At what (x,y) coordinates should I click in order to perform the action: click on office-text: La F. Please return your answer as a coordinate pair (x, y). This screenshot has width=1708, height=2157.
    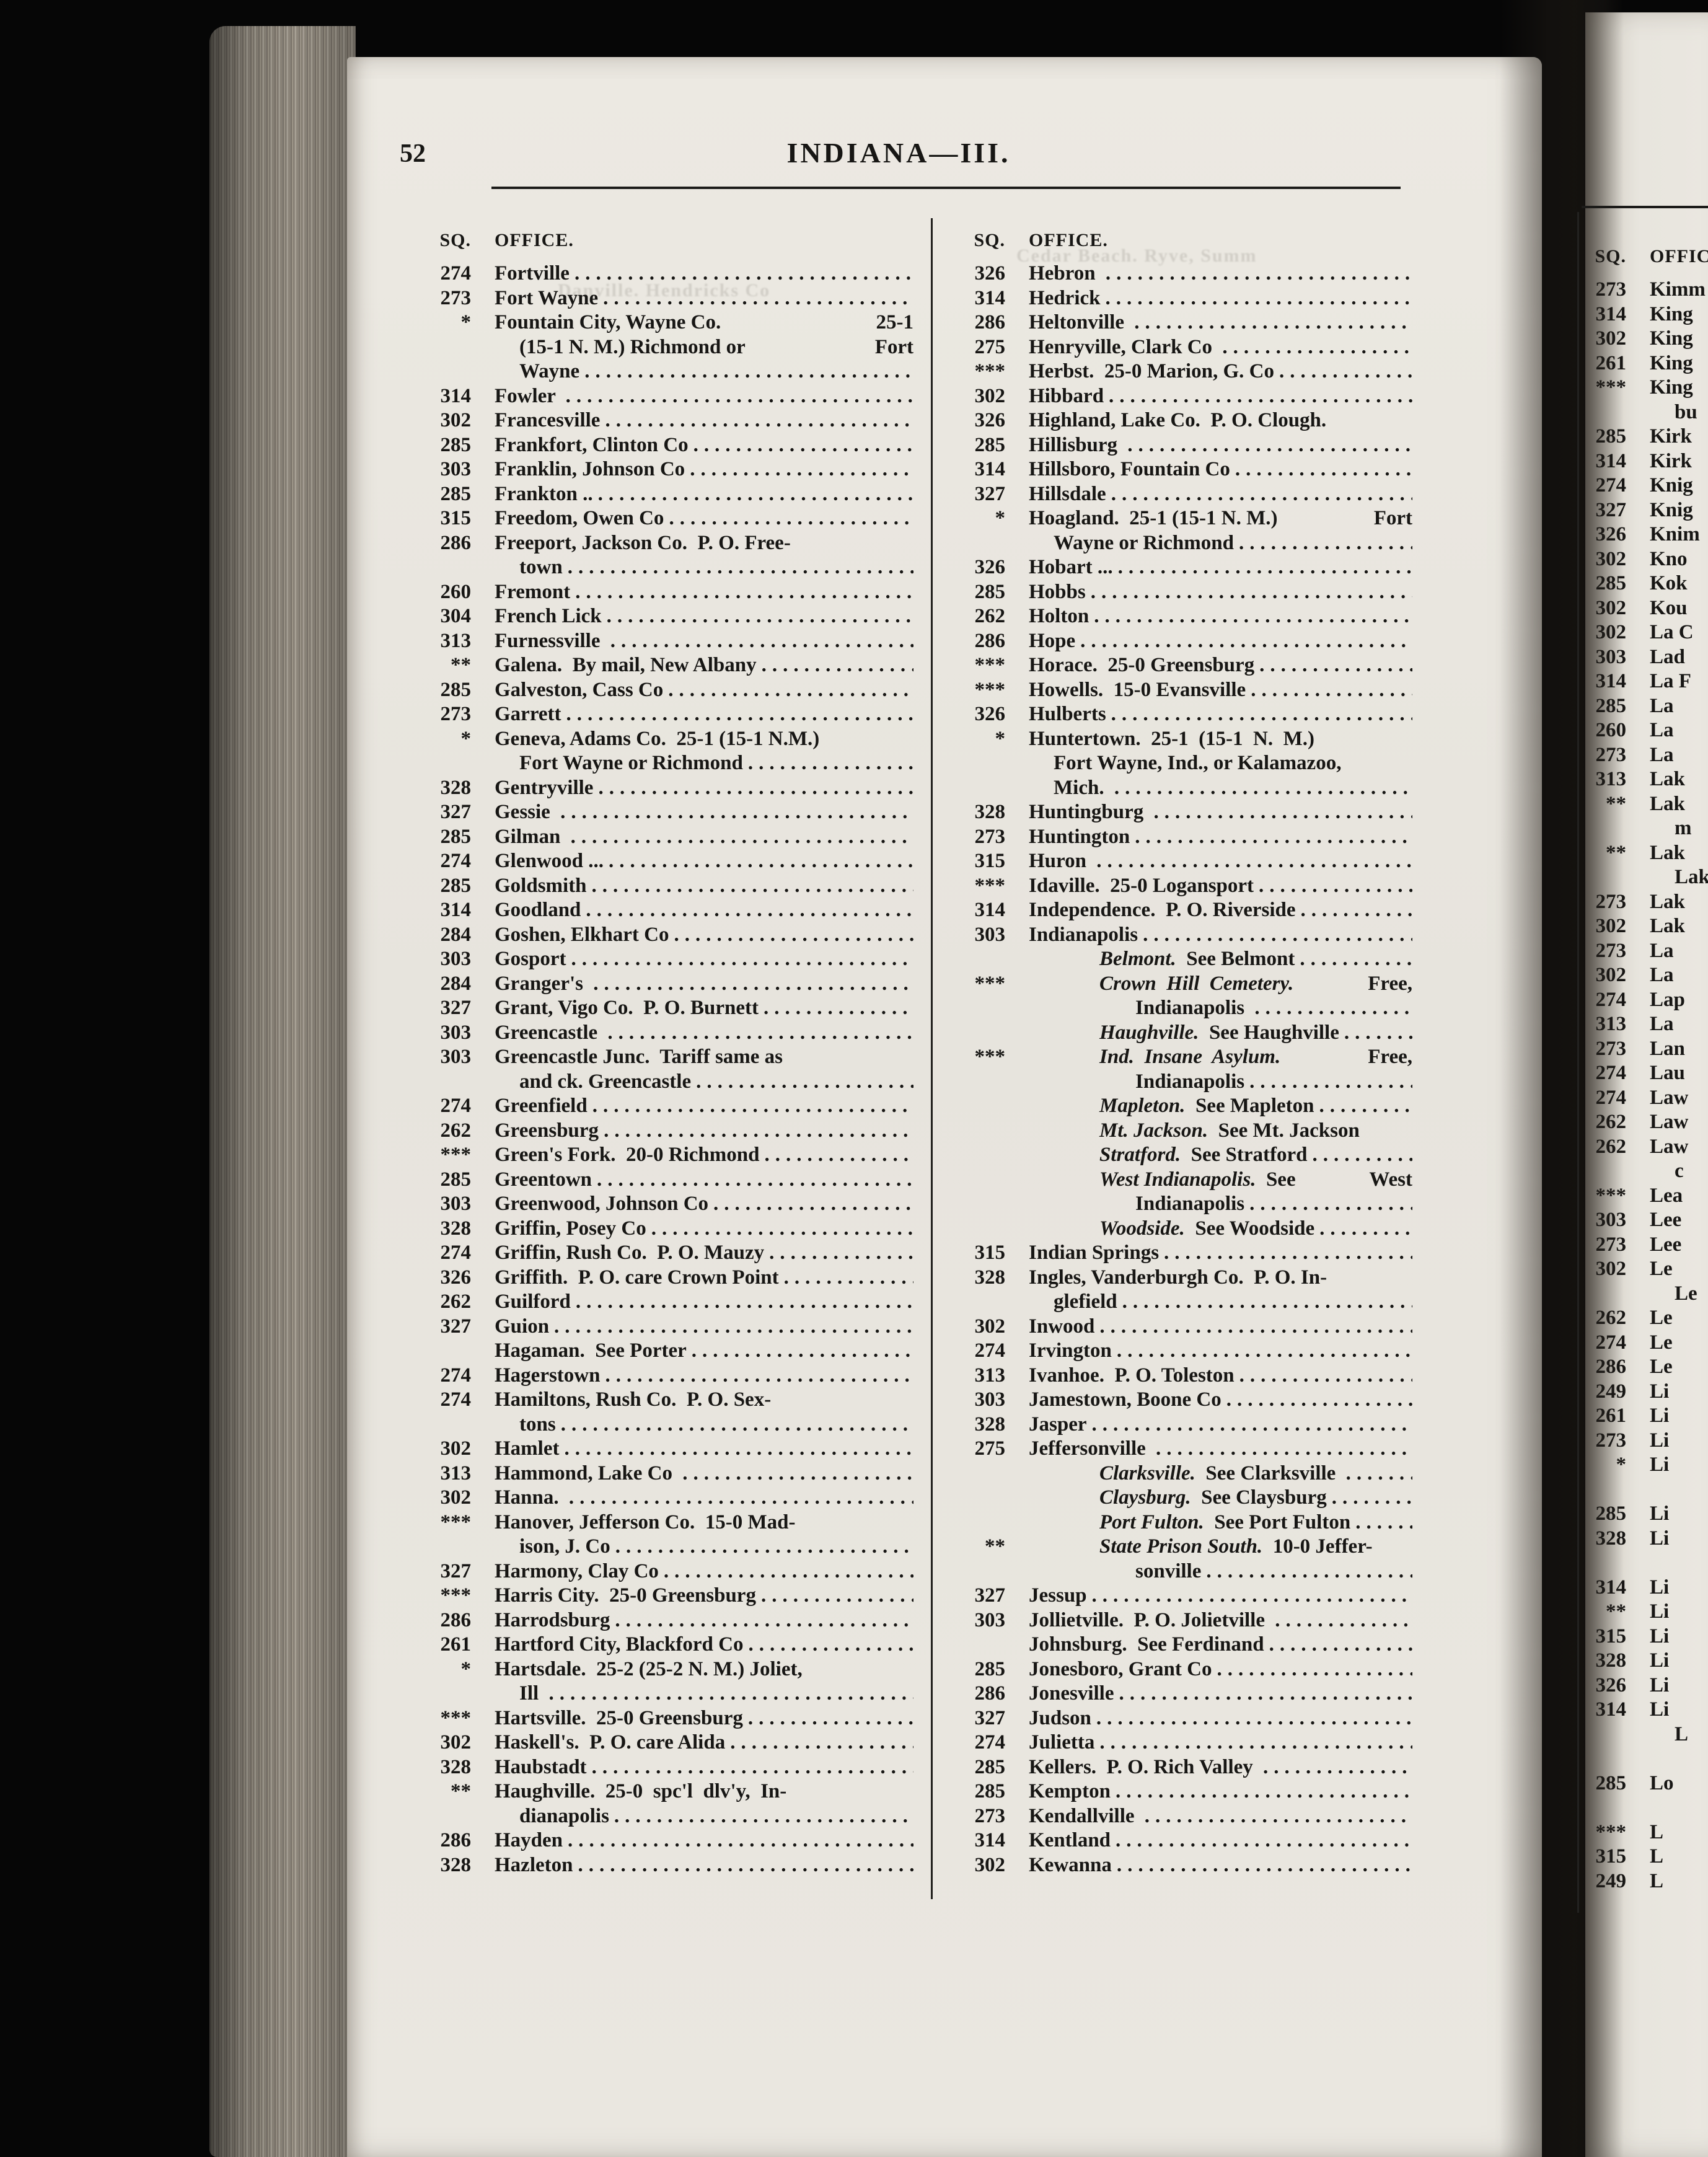
    Looking at the image, I should click on (1671, 681).